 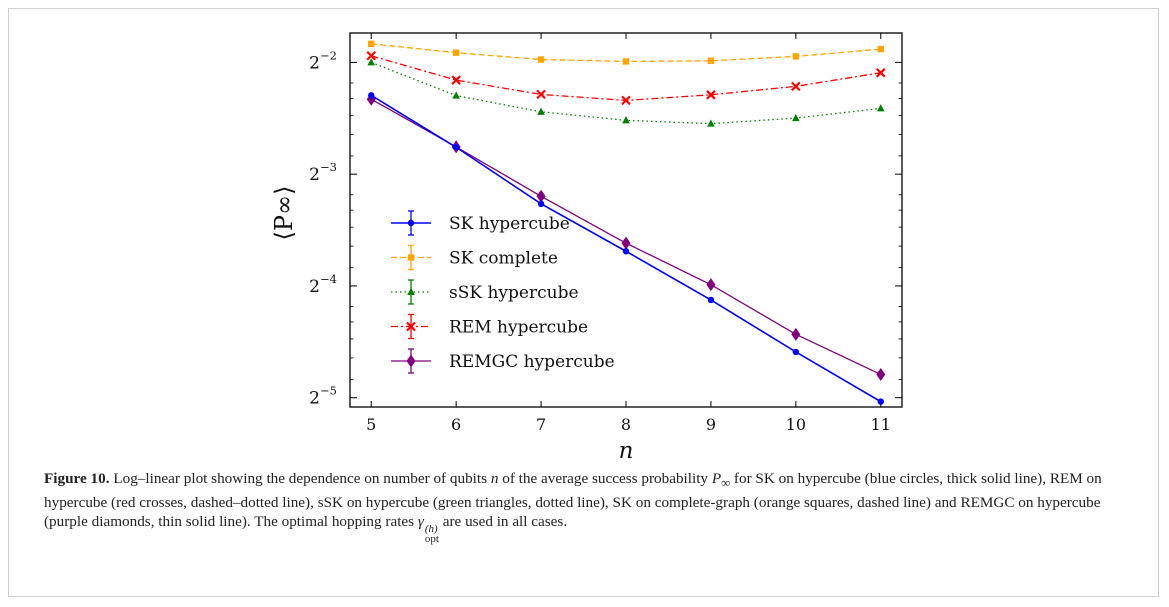 I want to click on y-tick-exp-2: −4, so click(x=328, y=279).